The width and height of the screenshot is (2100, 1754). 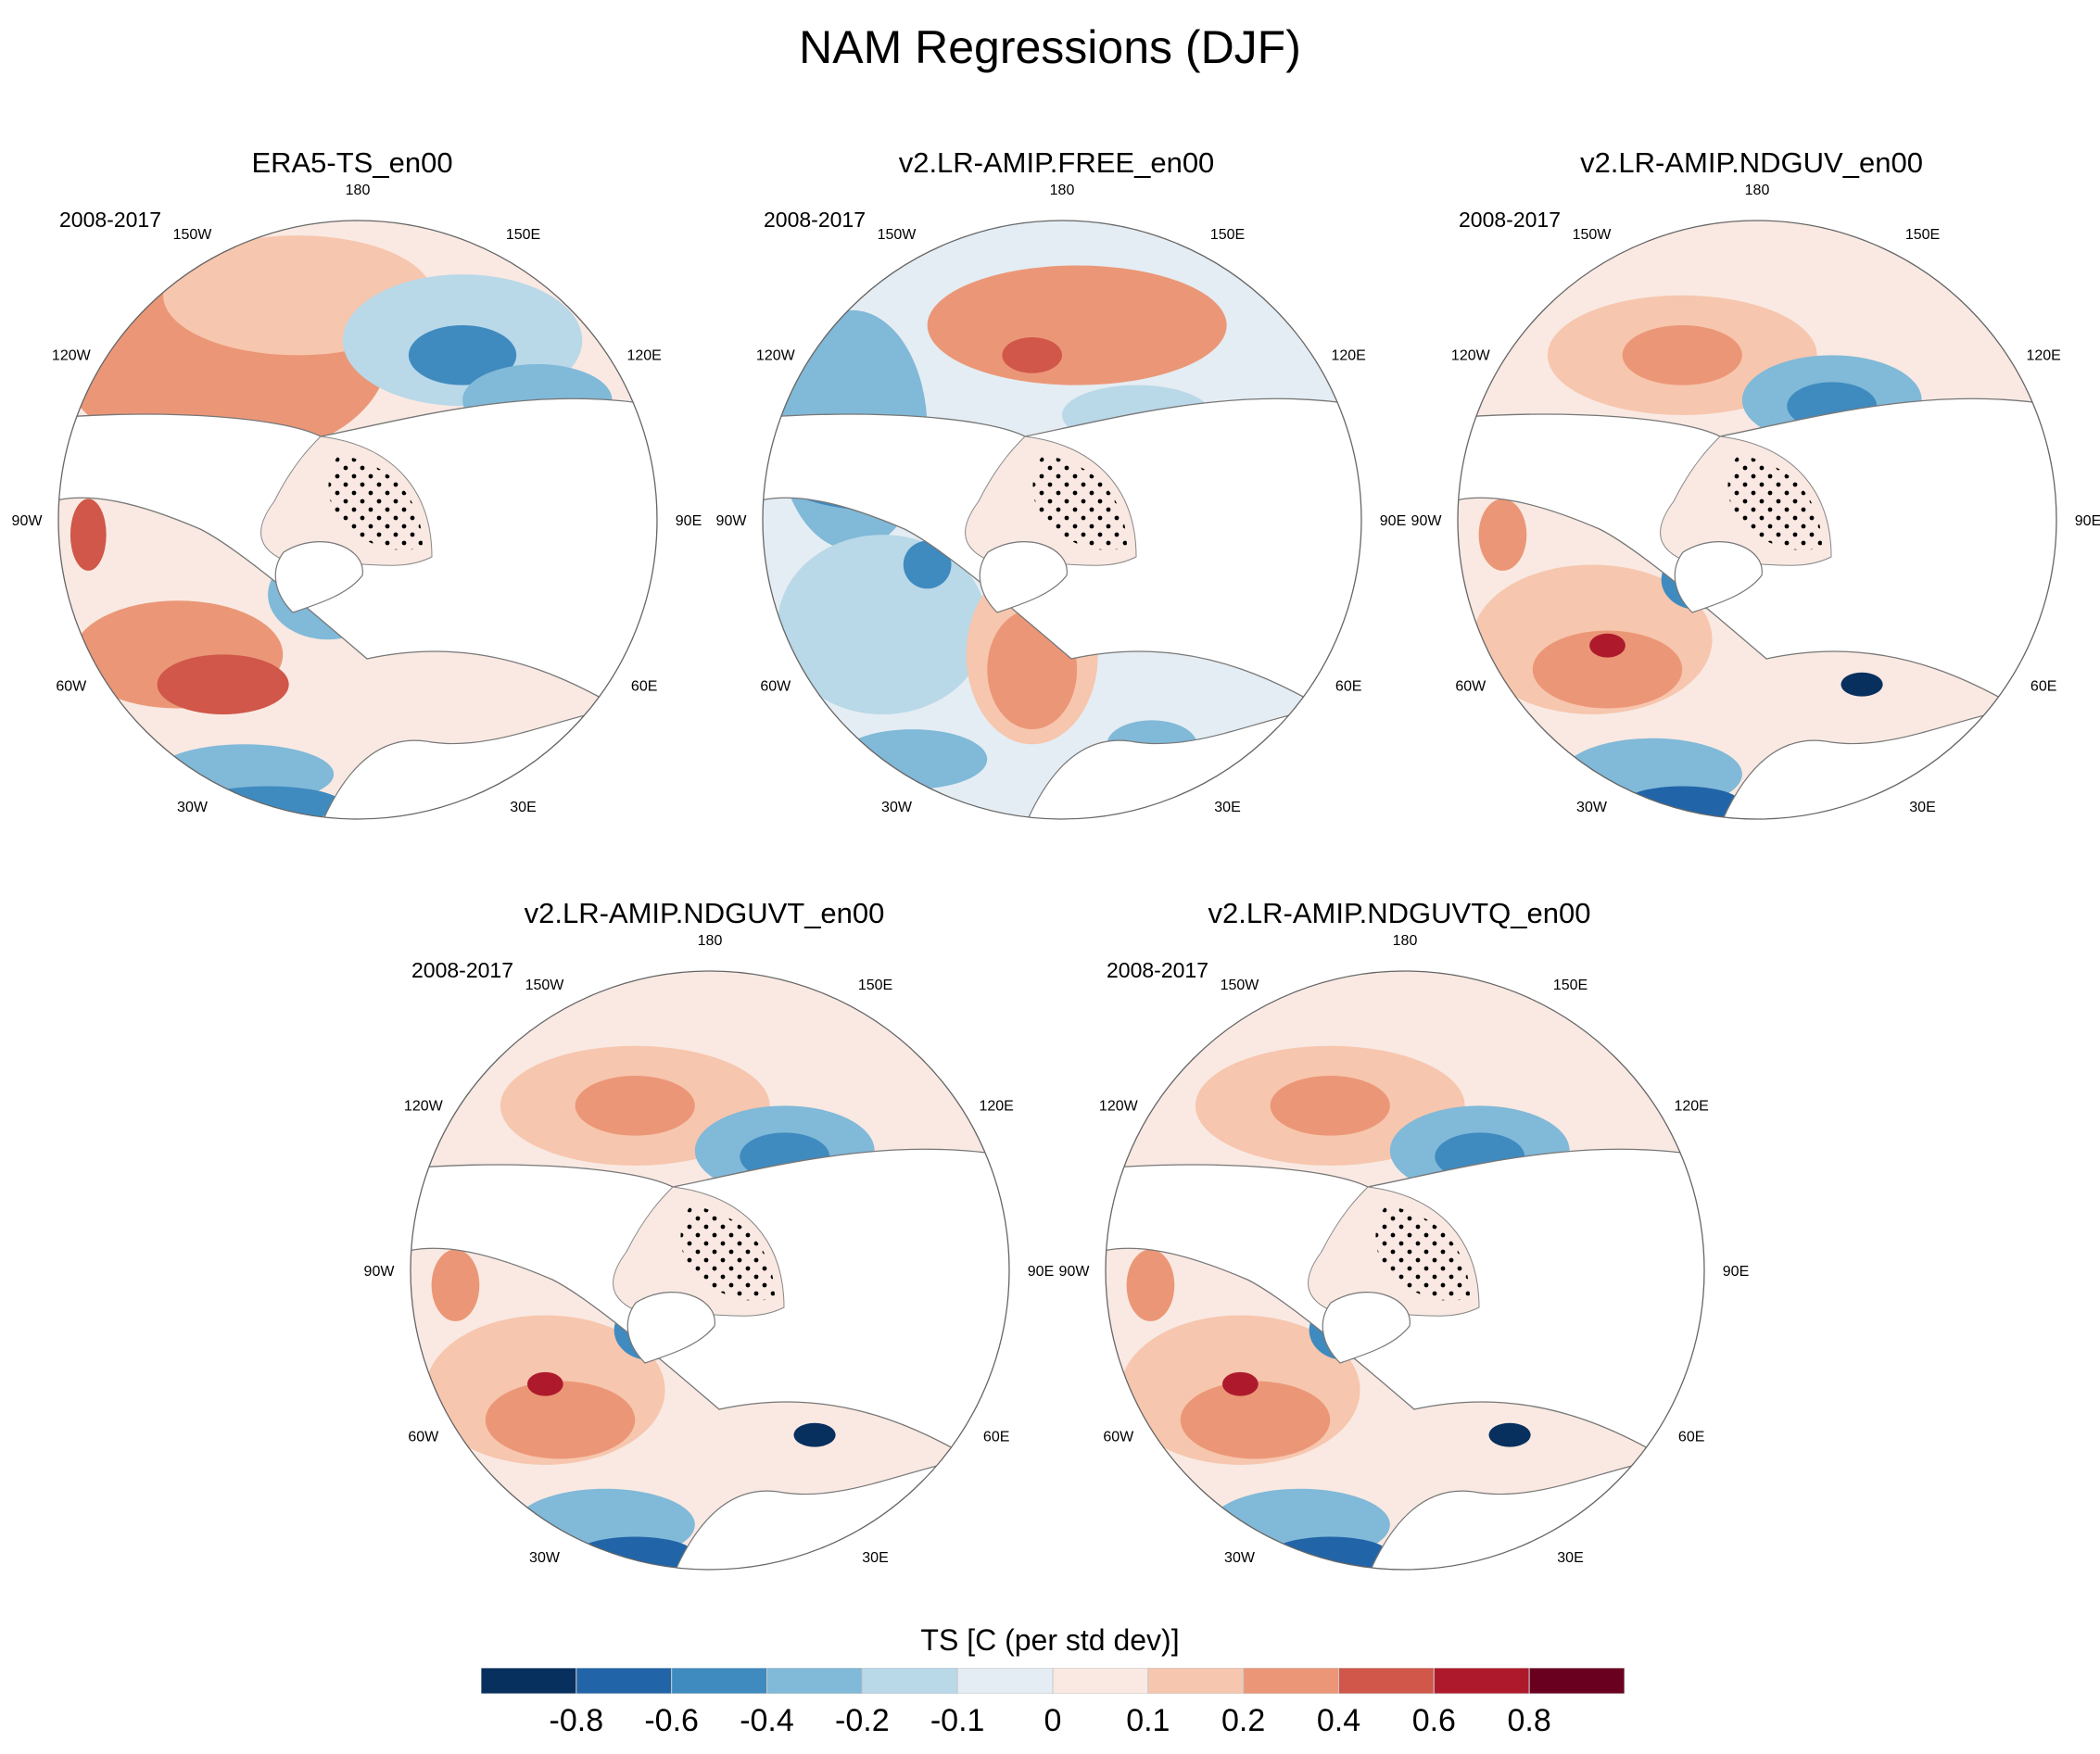 What do you see at coordinates (671, 1720) in the screenshot?
I see `colorbar-tick-label: -0.6` at bounding box center [671, 1720].